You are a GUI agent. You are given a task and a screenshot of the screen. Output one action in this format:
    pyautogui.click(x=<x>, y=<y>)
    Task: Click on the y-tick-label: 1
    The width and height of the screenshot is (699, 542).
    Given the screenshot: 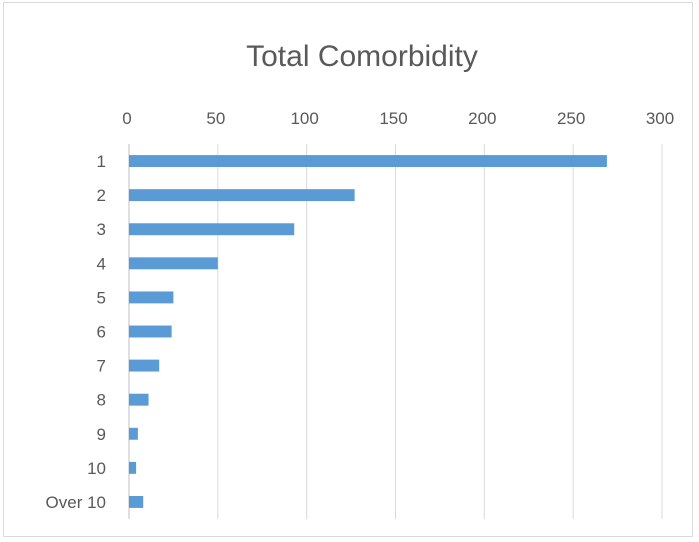 What is the action you would take?
    pyautogui.click(x=101, y=161)
    